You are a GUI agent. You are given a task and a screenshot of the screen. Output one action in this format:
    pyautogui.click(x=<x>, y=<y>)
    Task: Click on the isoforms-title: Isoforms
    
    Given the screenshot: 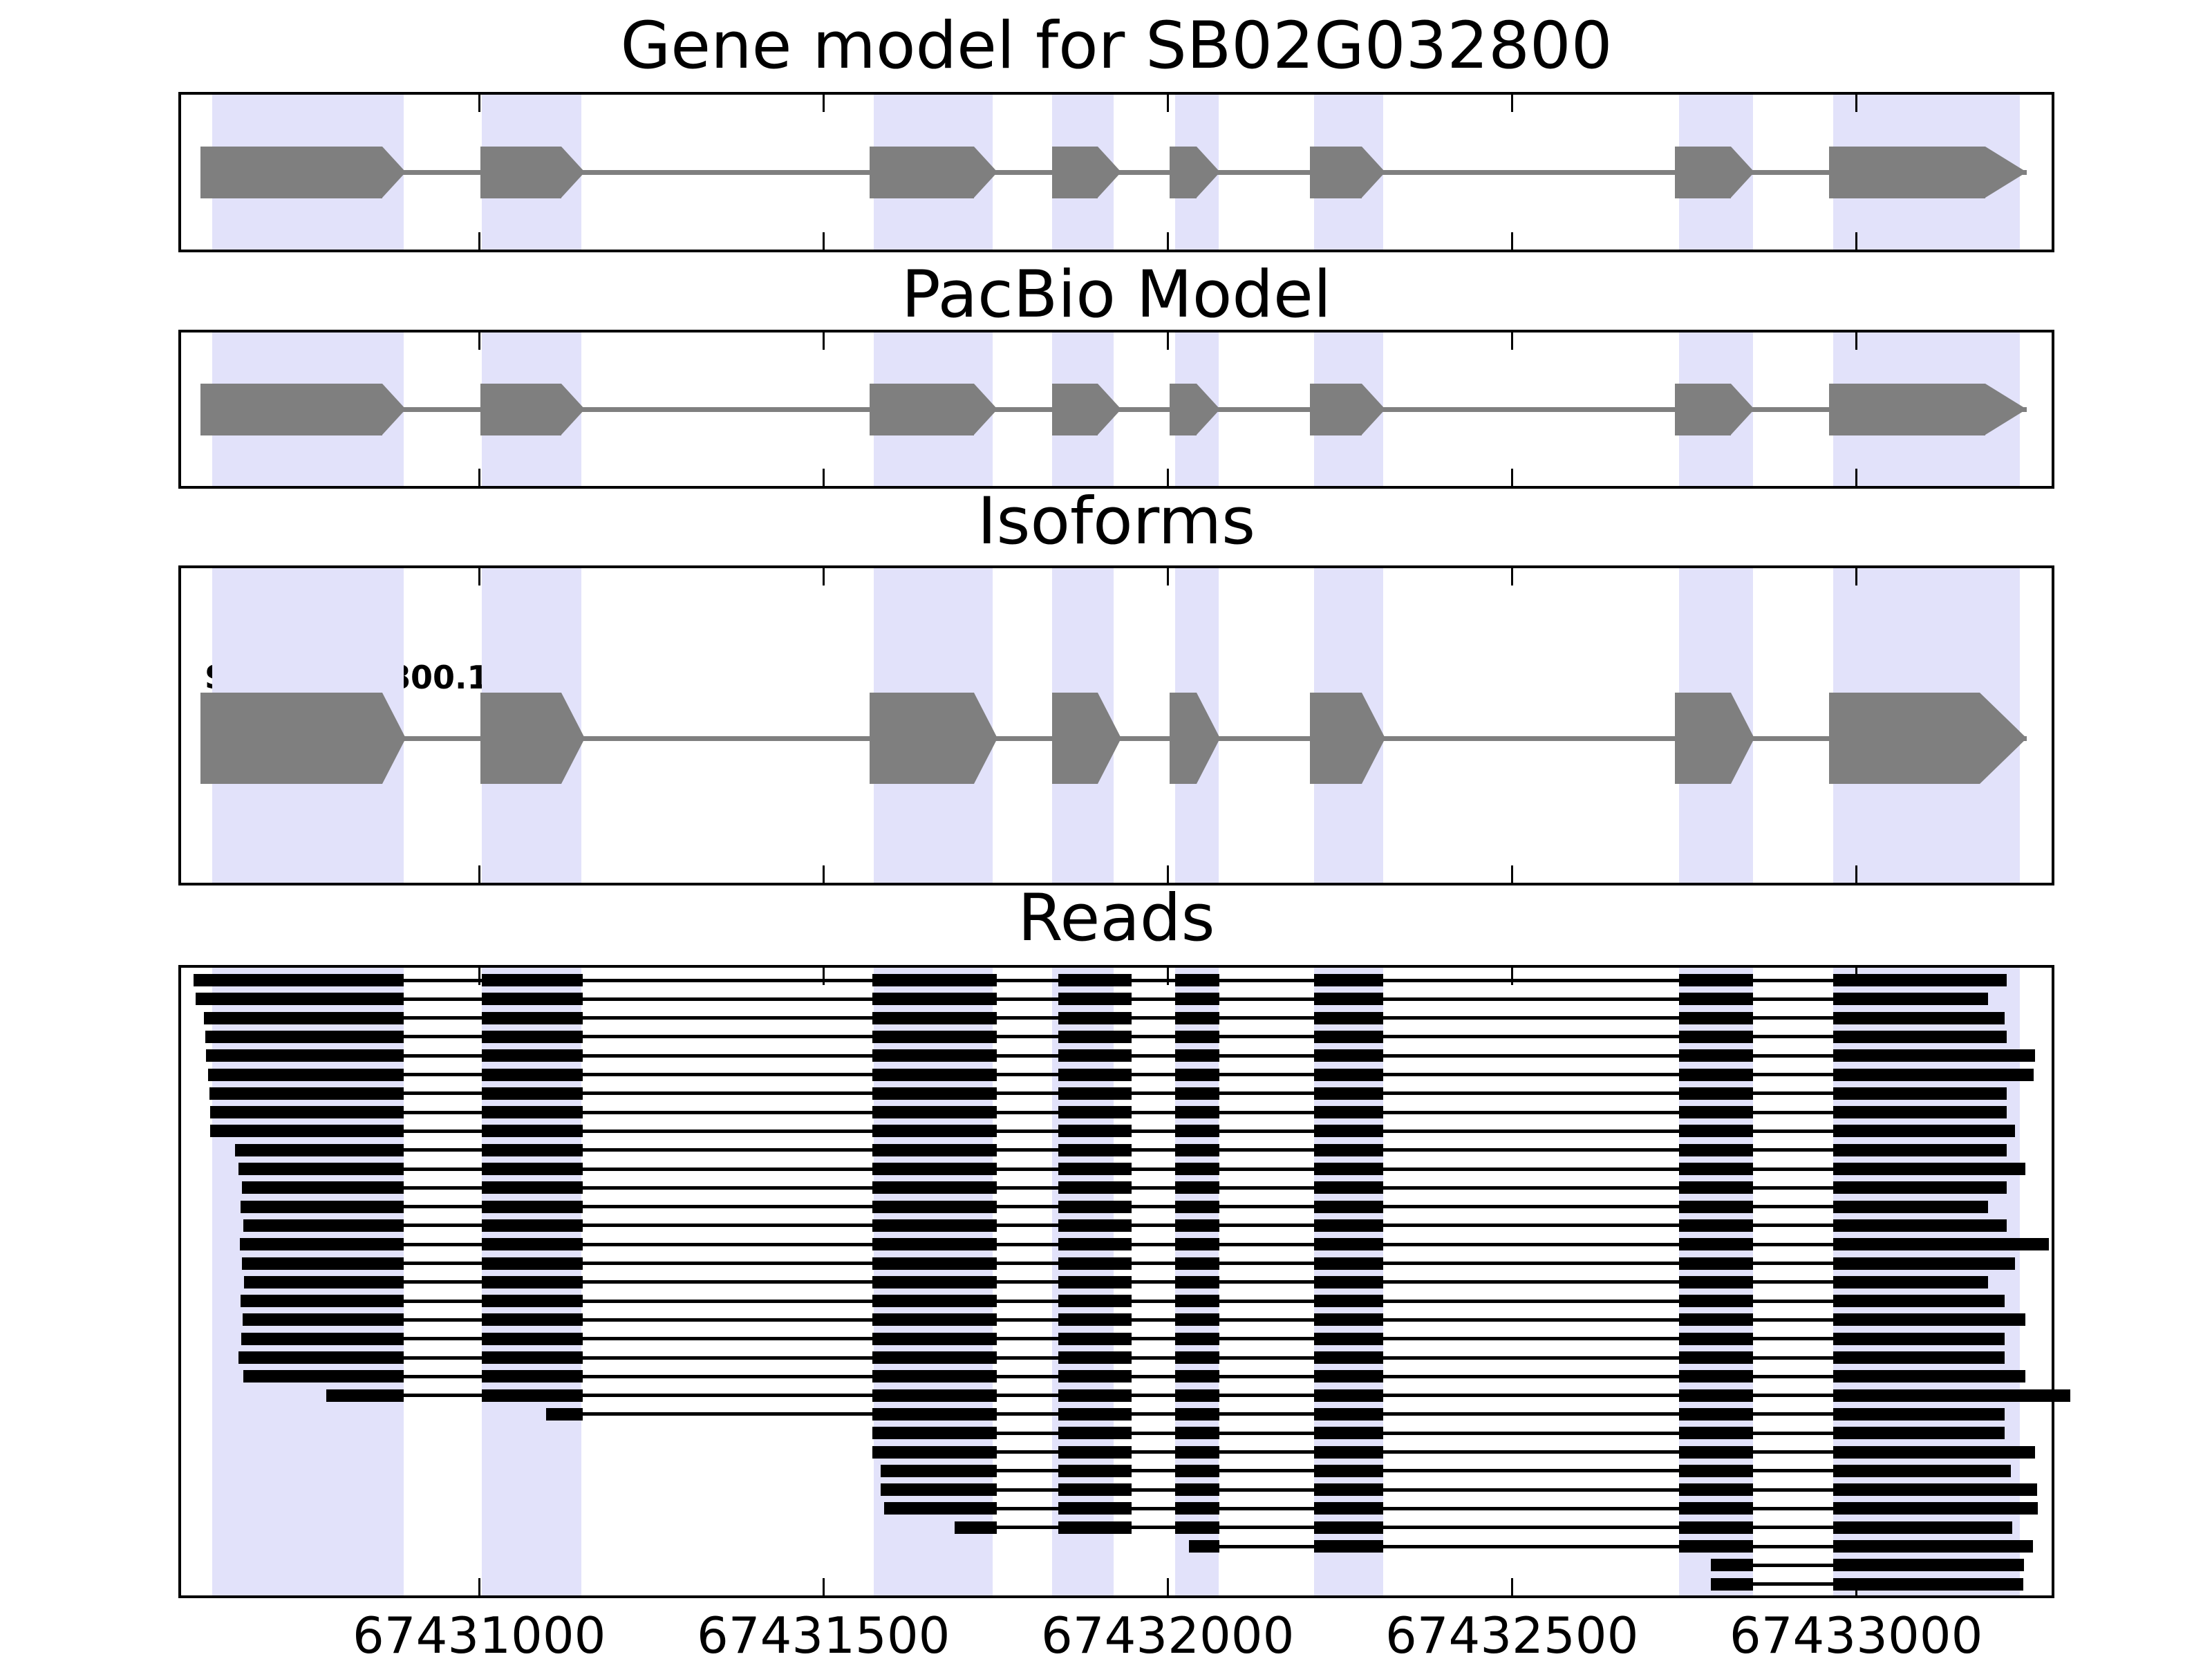 What is the action you would take?
    pyautogui.click(x=1117, y=521)
    